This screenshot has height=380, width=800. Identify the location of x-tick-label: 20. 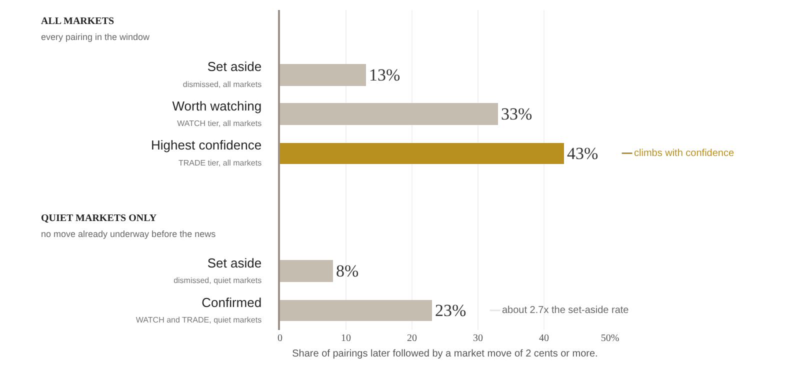
(412, 338).